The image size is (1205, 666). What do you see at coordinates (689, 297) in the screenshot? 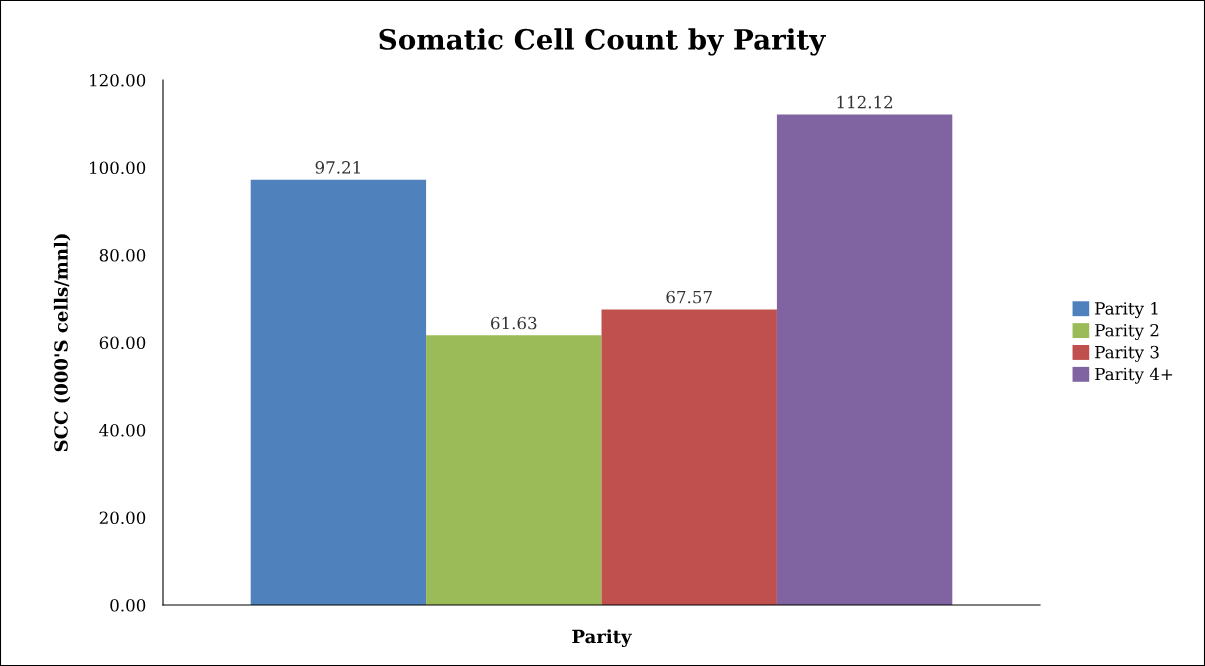
I see `data-label: 67.57` at bounding box center [689, 297].